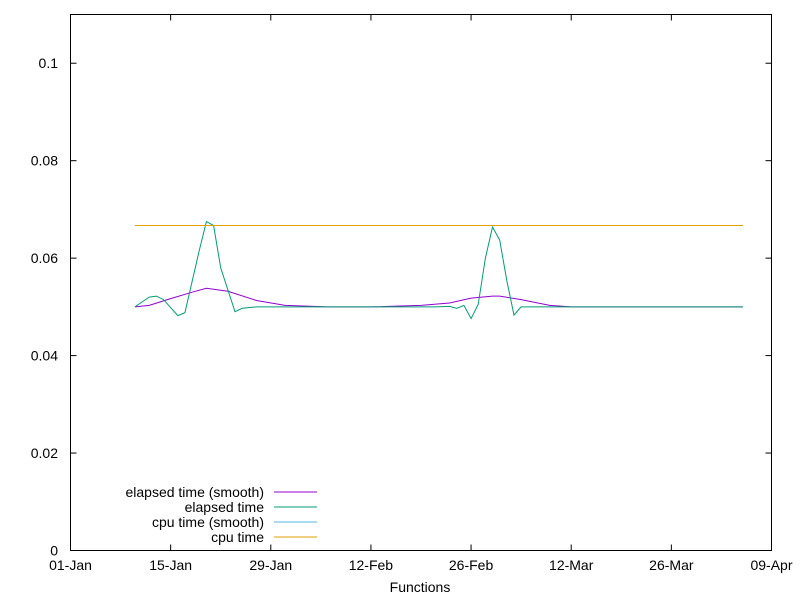 Image resolution: width=800 pixels, height=605 pixels. Describe the element at coordinates (270, 565) in the screenshot. I see `x-tick-label: 29-Jan` at that location.